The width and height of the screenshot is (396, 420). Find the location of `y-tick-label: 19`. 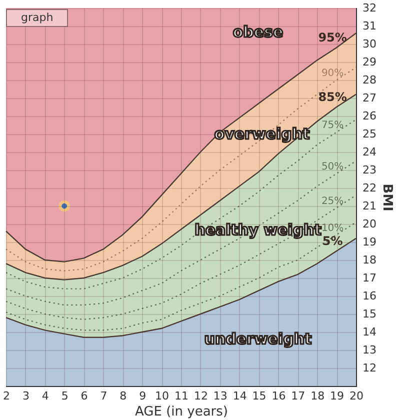

y-tick-label: 19 is located at coordinates (369, 242).